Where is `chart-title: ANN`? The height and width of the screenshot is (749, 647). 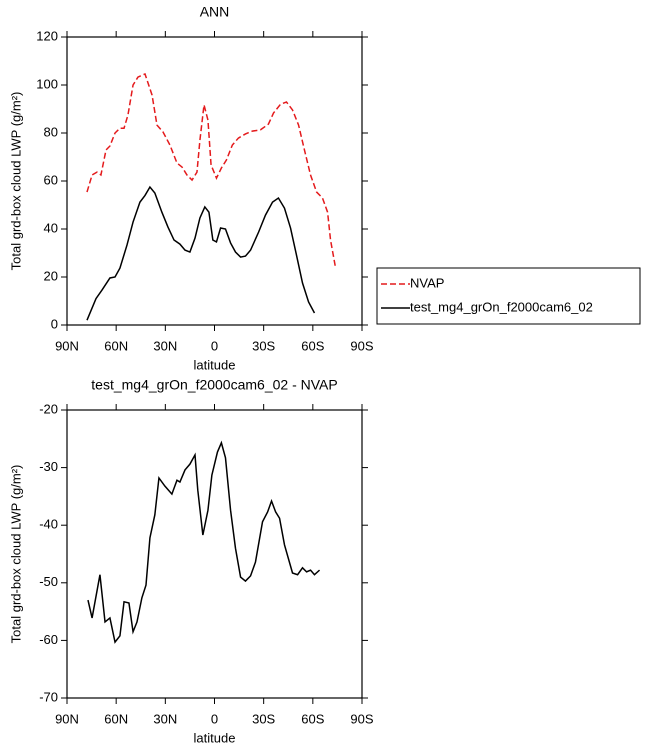 chart-title: ANN is located at coordinates (215, 12).